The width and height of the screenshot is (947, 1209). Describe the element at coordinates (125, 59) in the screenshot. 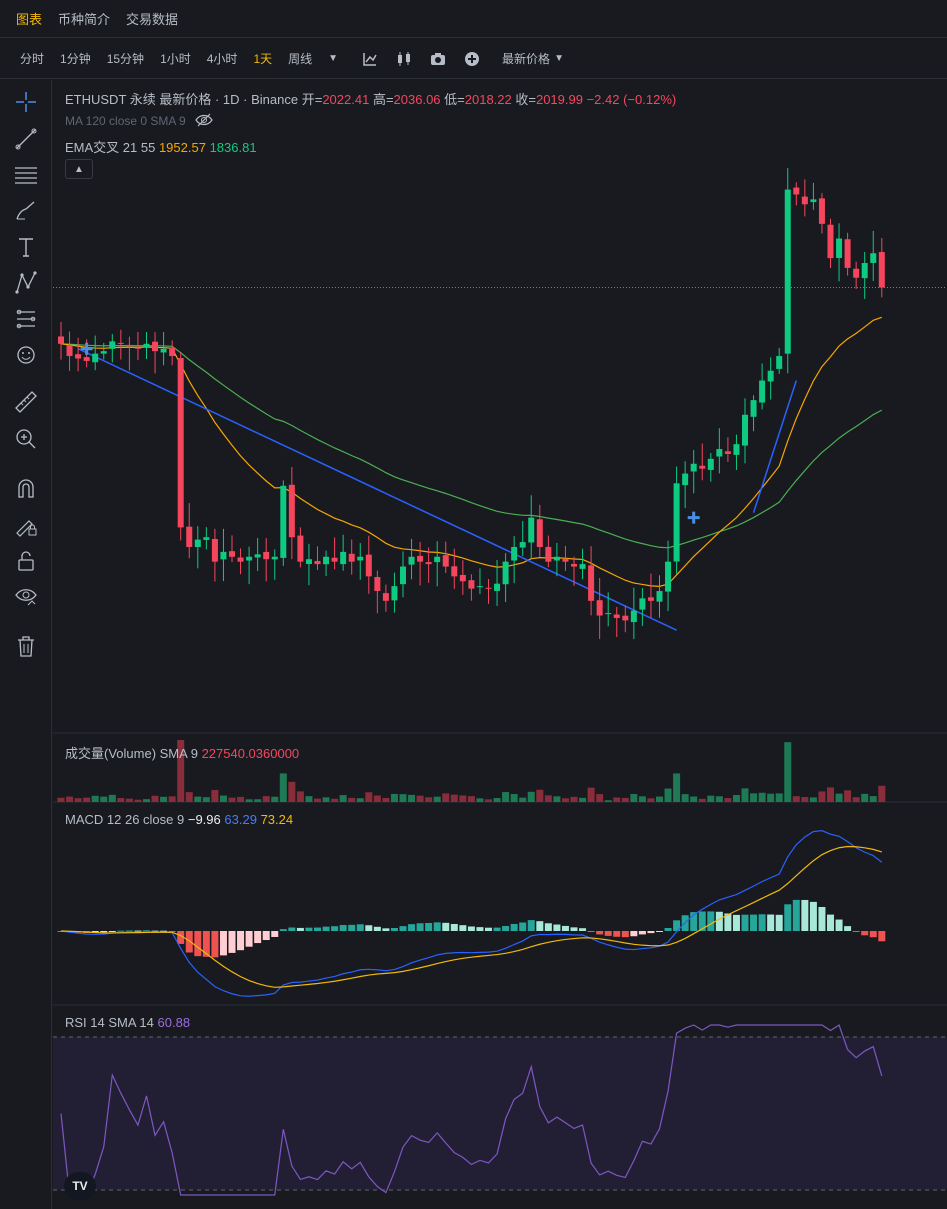

I see `interval-15m: 15分钟` at that location.